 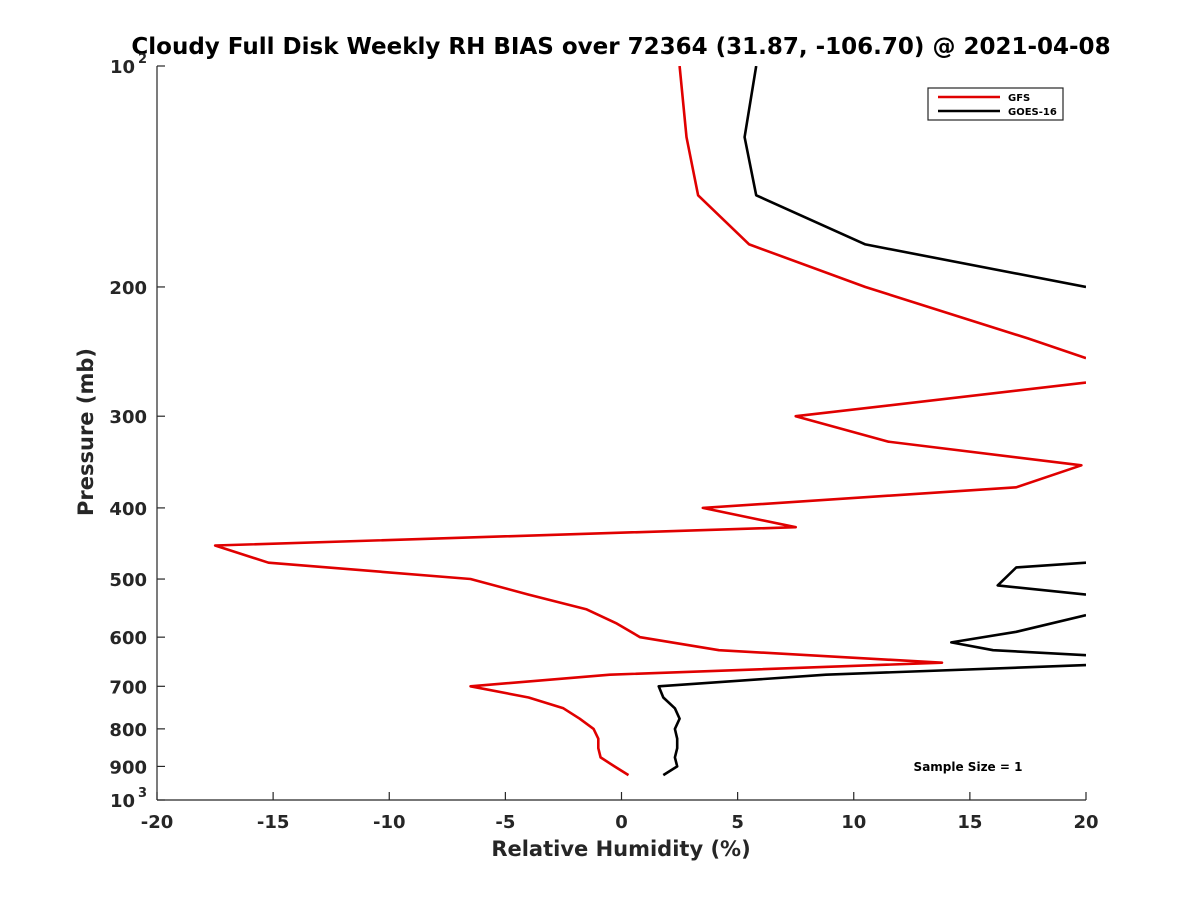 What do you see at coordinates (128, 687) in the screenshot?
I see `y-tick-label: 700` at bounding box center [128, 687].